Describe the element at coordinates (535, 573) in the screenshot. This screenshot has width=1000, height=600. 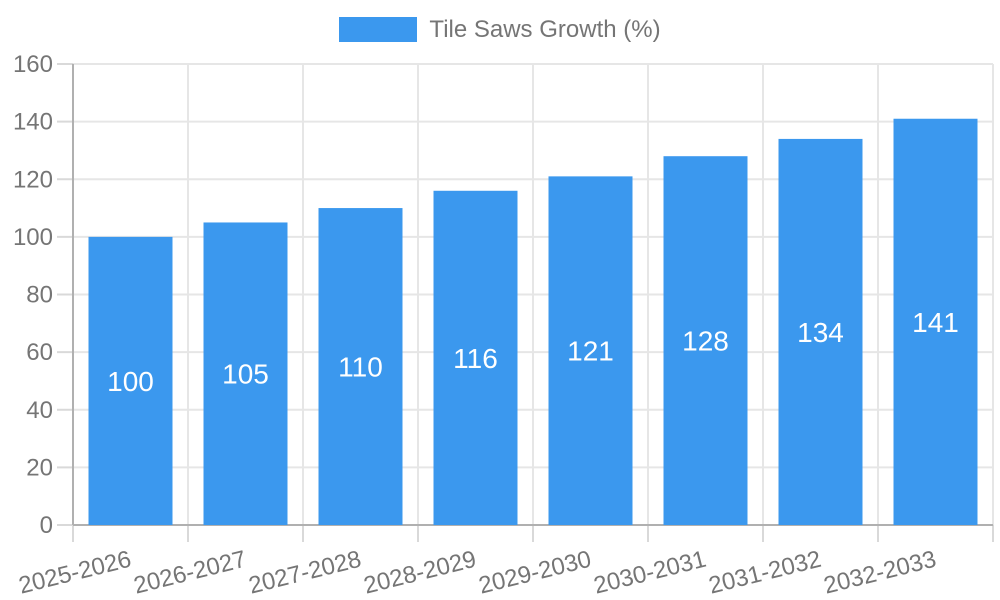
I see `x-axis-label: 2029-2030` at that location.